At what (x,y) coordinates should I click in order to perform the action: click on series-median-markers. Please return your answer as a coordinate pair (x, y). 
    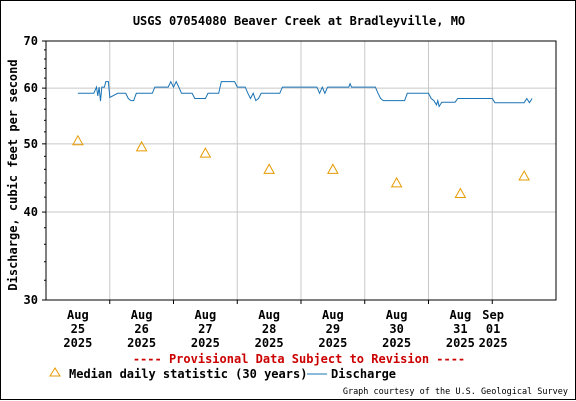
    Looking at the image, I should click on (301, 166).